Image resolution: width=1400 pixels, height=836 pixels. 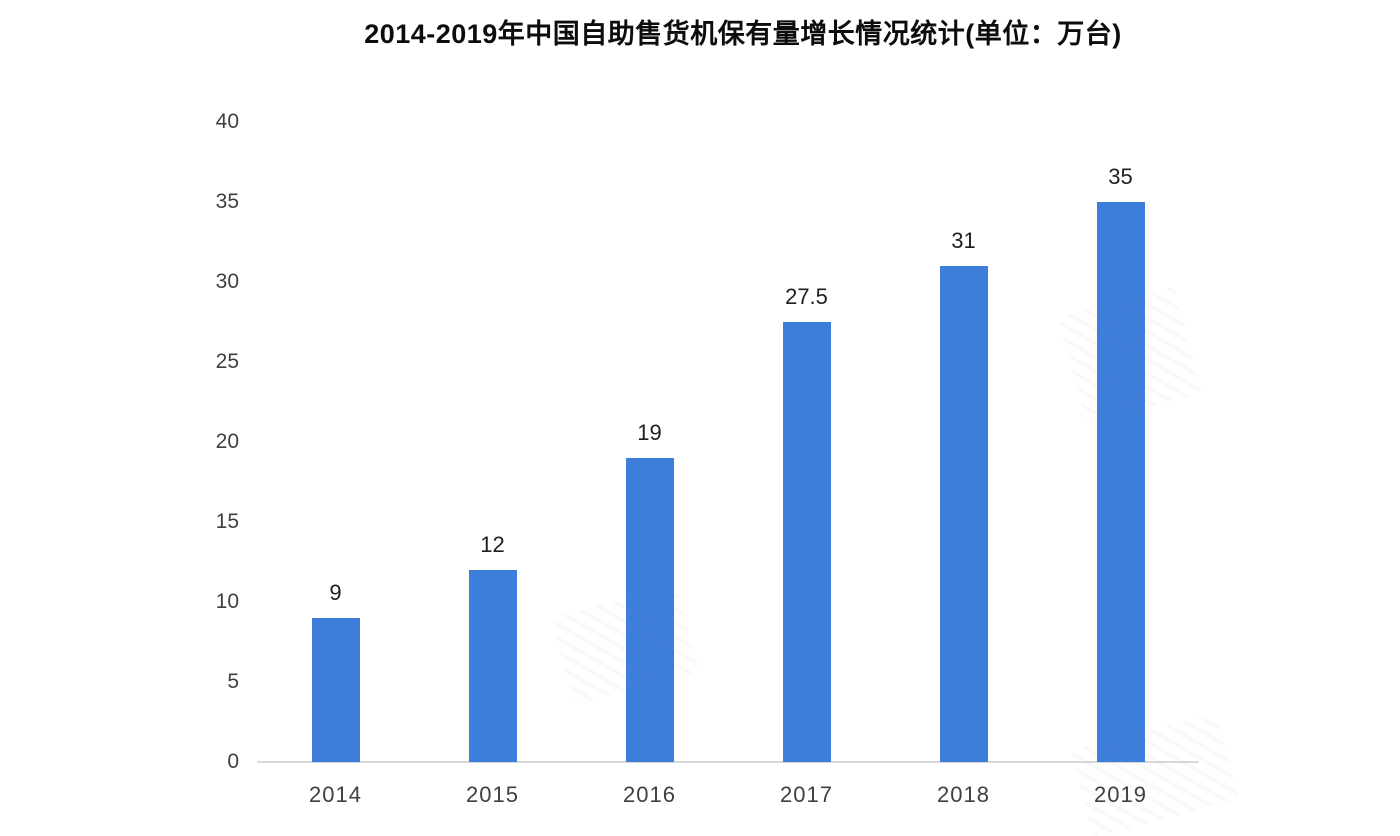 What do you see at coordinates (963, 794) in the screenshot?
I see `x-tick-label: 2018` at bounding box center [963, 794].